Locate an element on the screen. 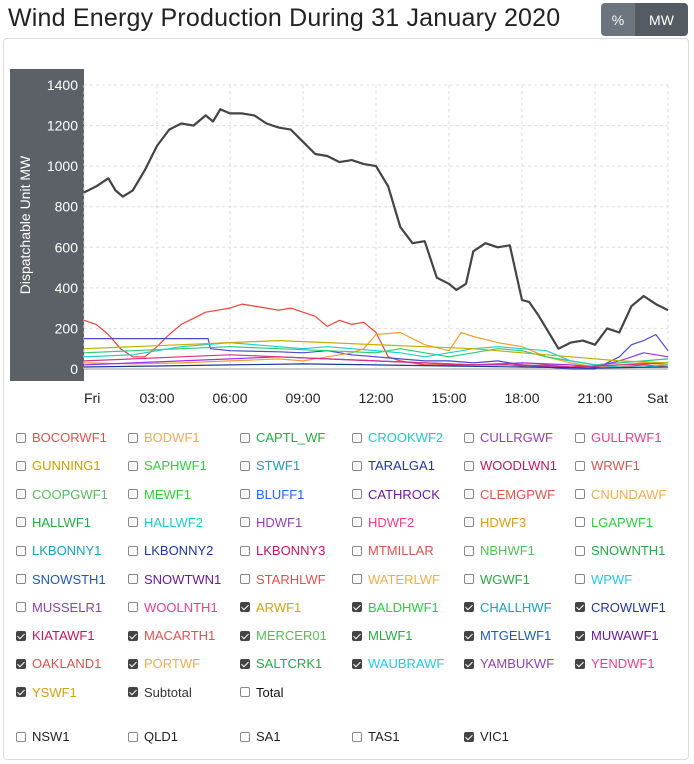 This screenshot has height=764, width=694. unit-checkbox-arwf1: ARWF1 is located at coordinates (270, 607).